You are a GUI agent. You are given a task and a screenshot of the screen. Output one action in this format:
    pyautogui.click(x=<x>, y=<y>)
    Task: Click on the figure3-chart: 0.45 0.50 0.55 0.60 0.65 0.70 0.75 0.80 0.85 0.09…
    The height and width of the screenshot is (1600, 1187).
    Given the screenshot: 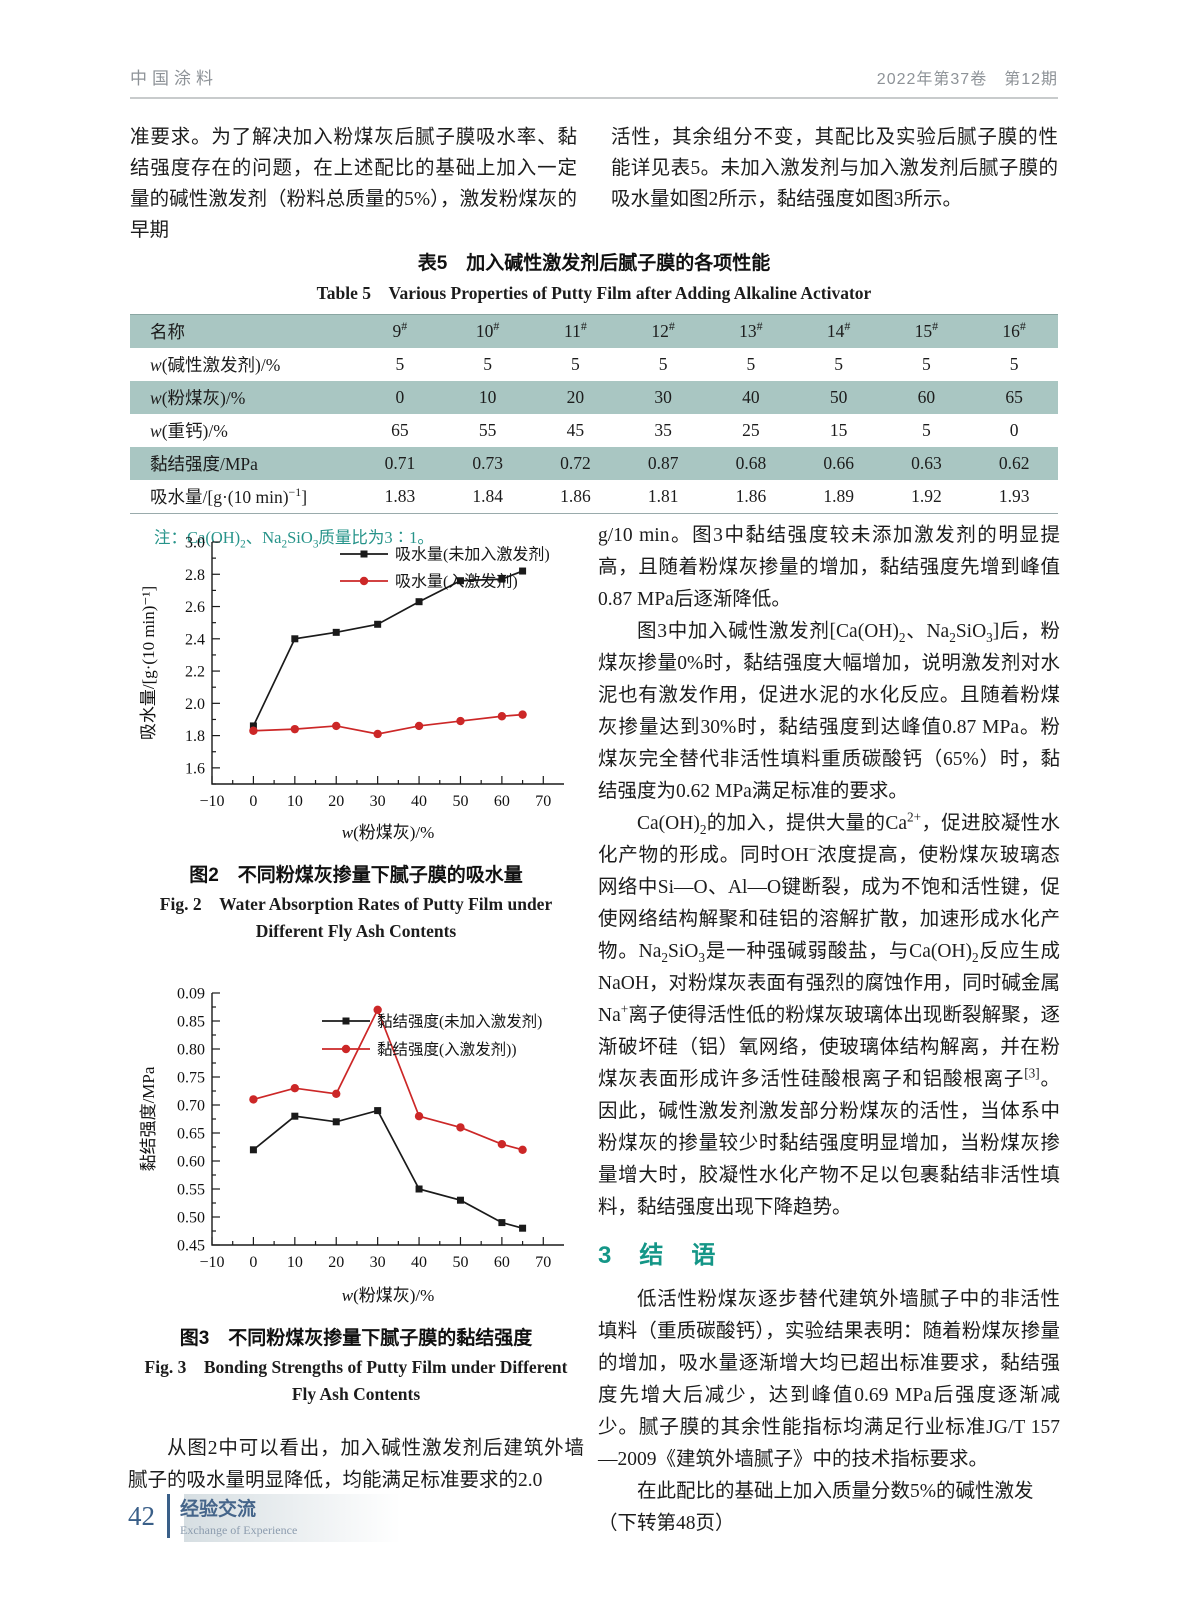 What is the action you would take?
    pyautogui.click(x=351, y=1145)
    